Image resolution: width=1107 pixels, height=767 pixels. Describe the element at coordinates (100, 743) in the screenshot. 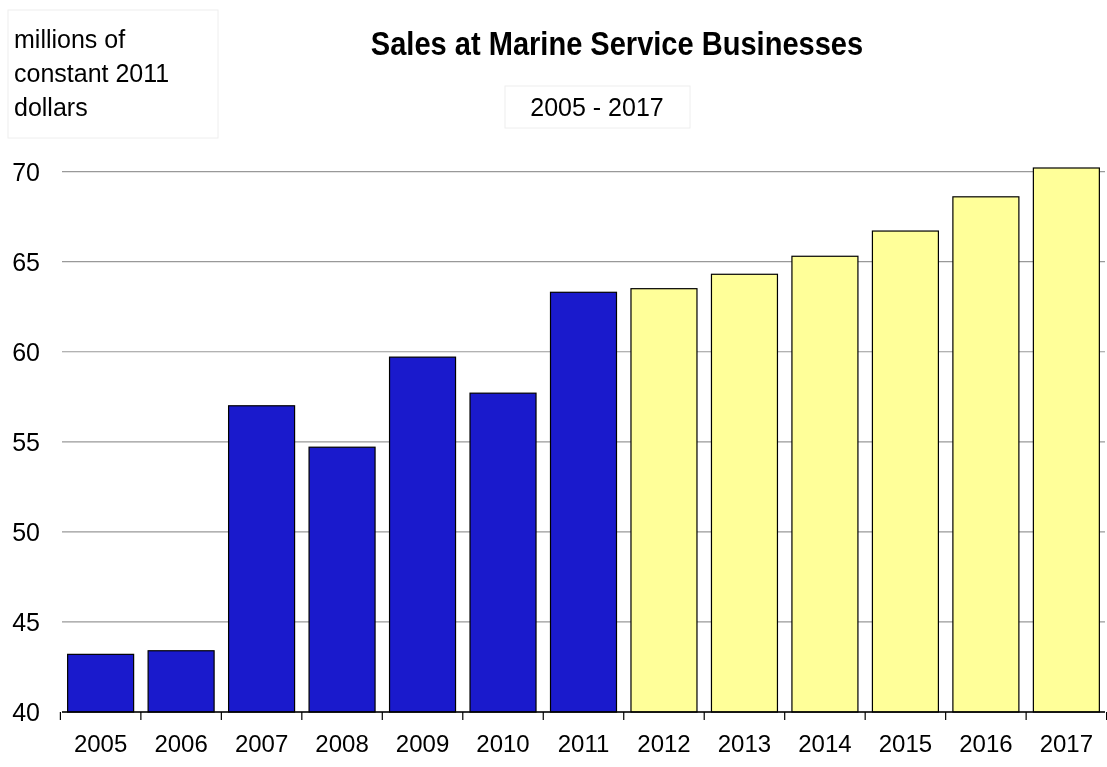

I see `x-tick-label: 2005` at that location.